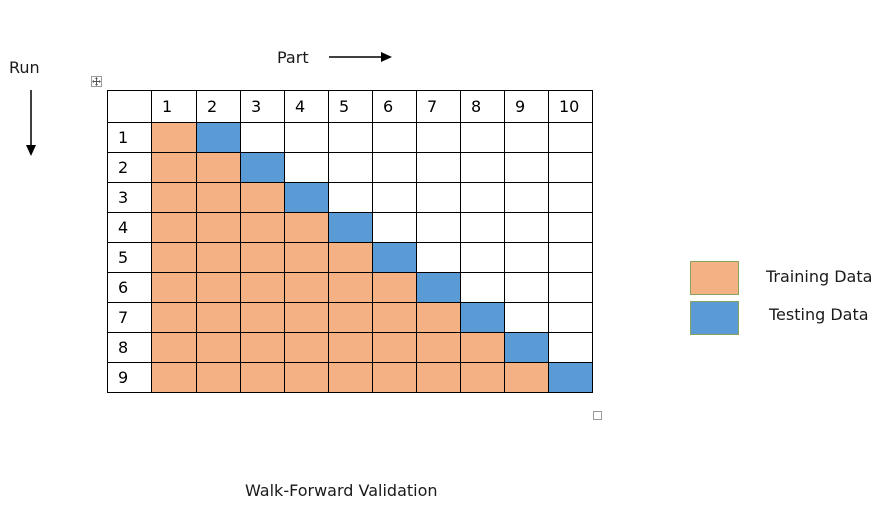 The image size is (895, 510). What do you see at coordinates (24, 67) in the screenshot?
I see `run-axis-label: Run` at bounding box center [24, 67].